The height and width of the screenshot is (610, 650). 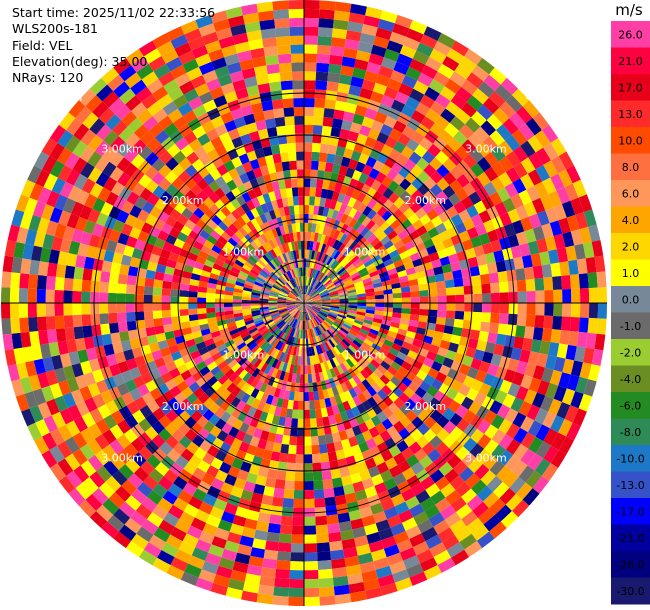 I want to click on colorbar-tick-label: -21.0, so click(x=630, y=538).